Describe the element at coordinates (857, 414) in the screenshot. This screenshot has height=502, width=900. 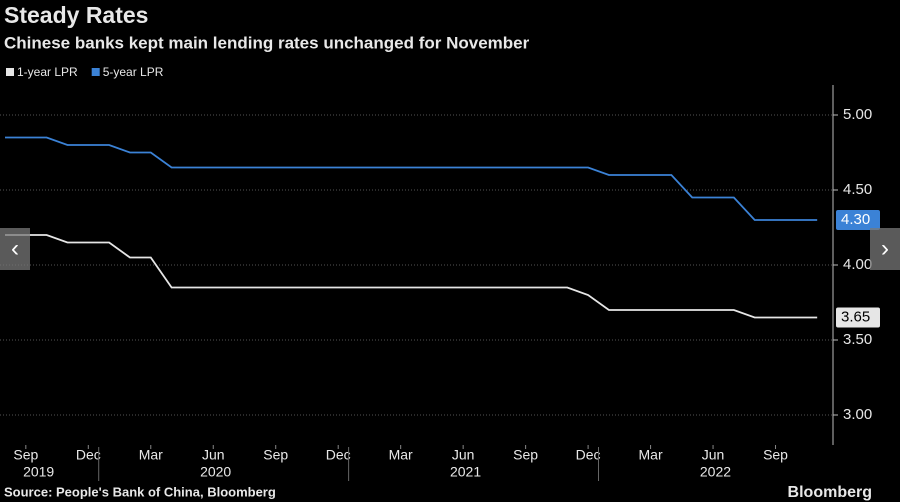
I see `y-tick-label: 3.00` at that location.